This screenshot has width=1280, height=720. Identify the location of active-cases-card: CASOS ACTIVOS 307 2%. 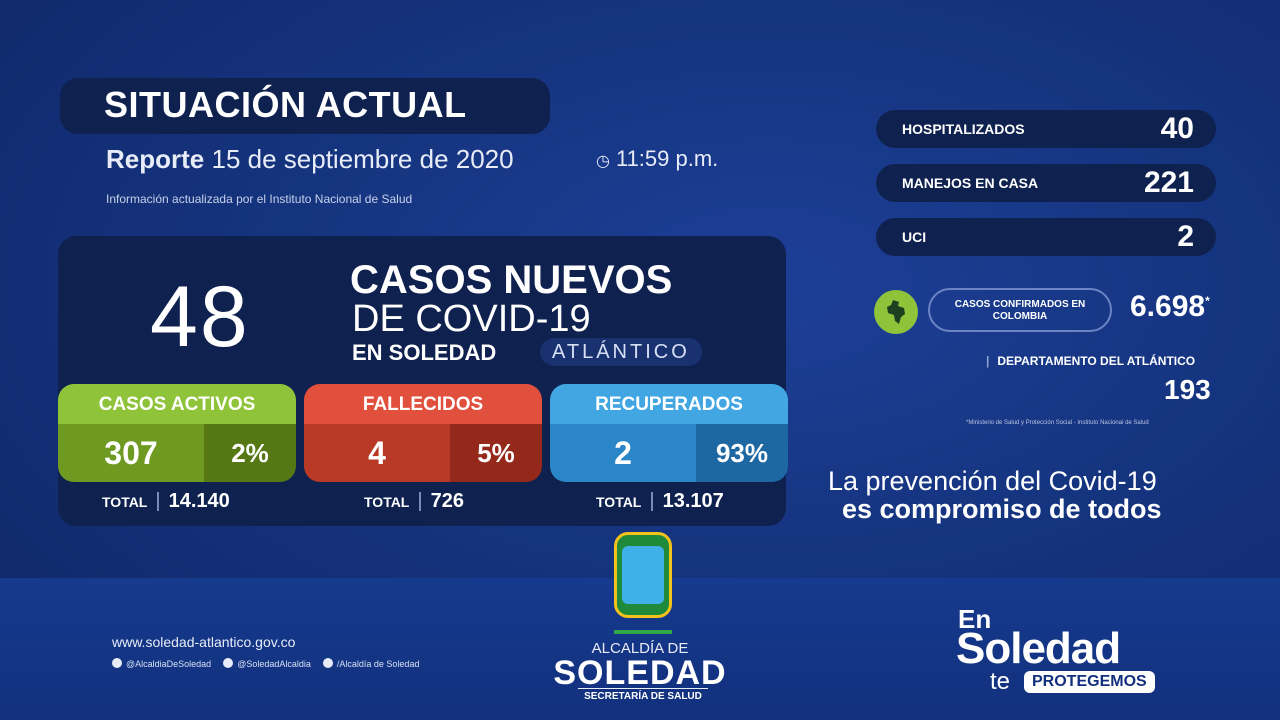
(177, 433).